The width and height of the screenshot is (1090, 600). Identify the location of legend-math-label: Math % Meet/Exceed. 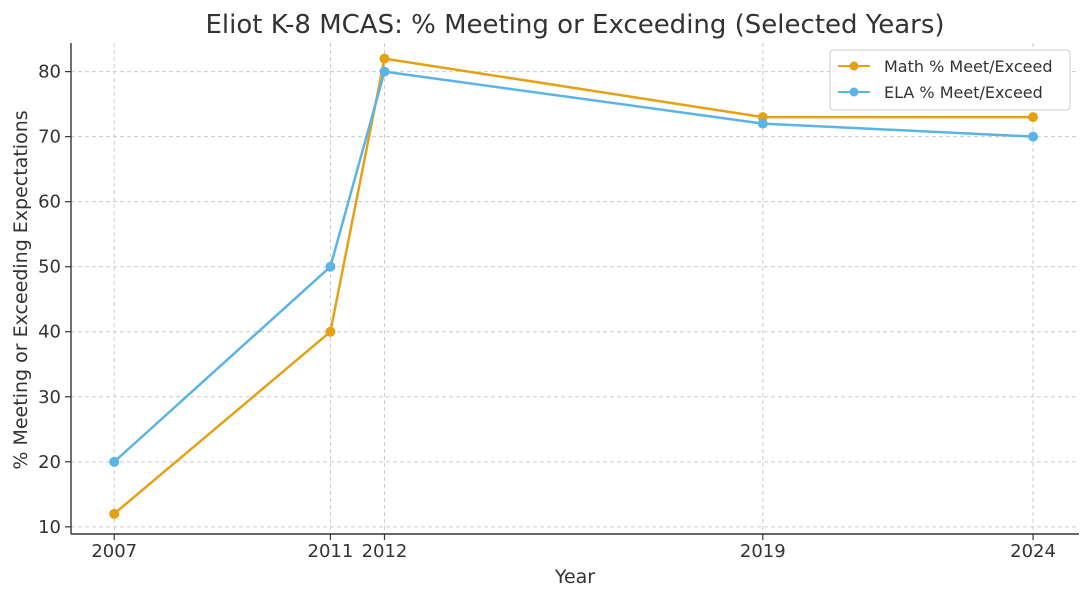
(968, 66).